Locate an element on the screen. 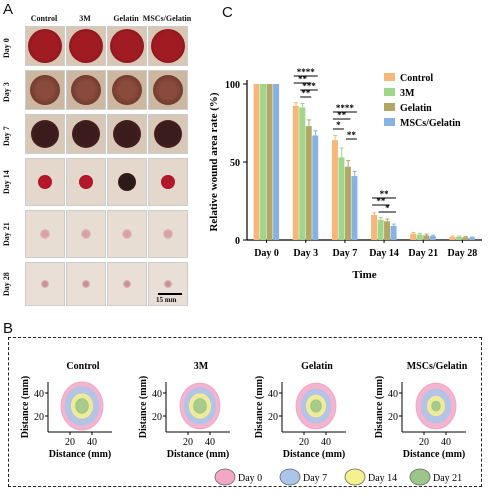 This screenshot has height=495, width=490. column-title: MSCs/Gelatin is located at coordinates (167, 18).